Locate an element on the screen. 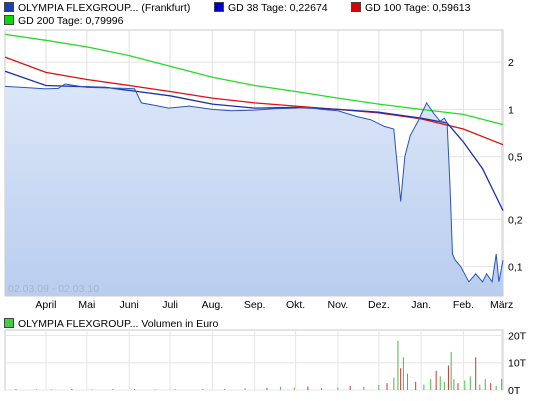  volume-y-tick-label: 0T is located at coordinates (514, 391).